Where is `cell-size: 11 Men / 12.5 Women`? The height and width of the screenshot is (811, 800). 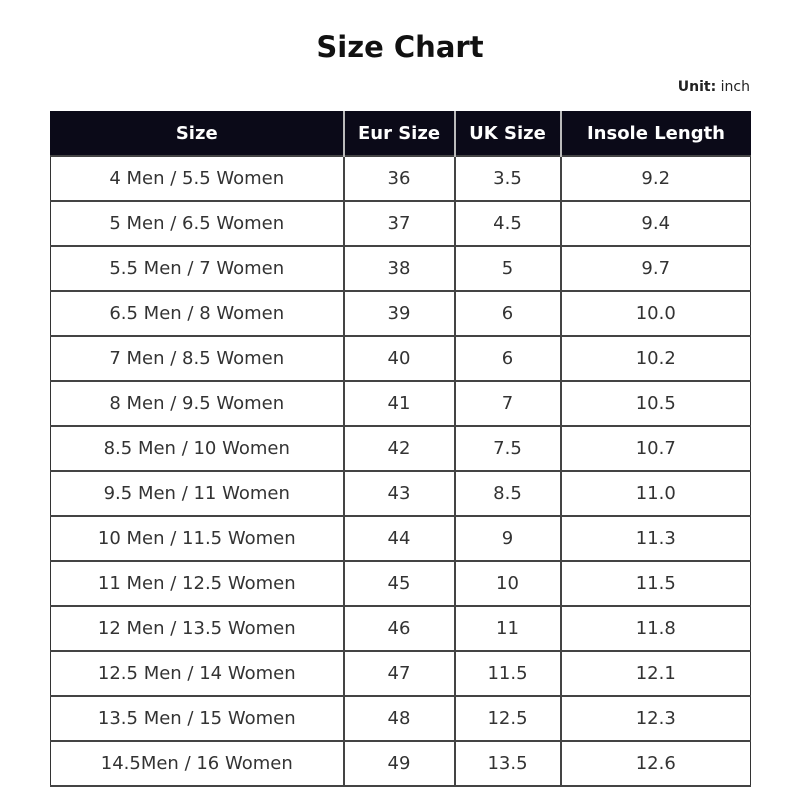 cell-size: 11 Men / 12.5 Women is located at coordinates (197, 583).